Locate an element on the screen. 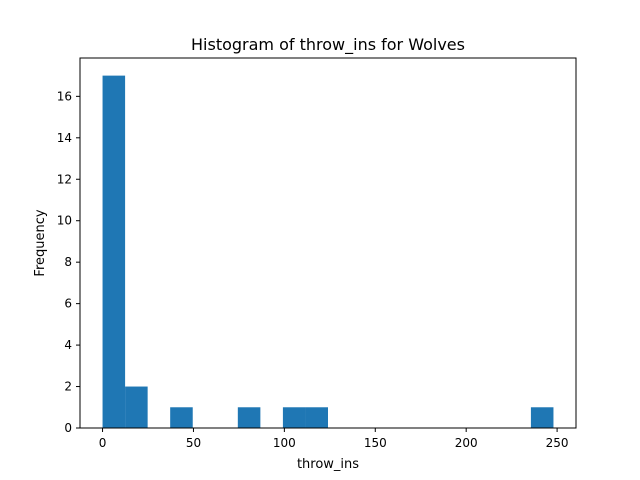 The width and height of the screenshot is (640, 480). x-axis-ticks: 0 50 100 150 200 250 is located at coordinates (334, 439).